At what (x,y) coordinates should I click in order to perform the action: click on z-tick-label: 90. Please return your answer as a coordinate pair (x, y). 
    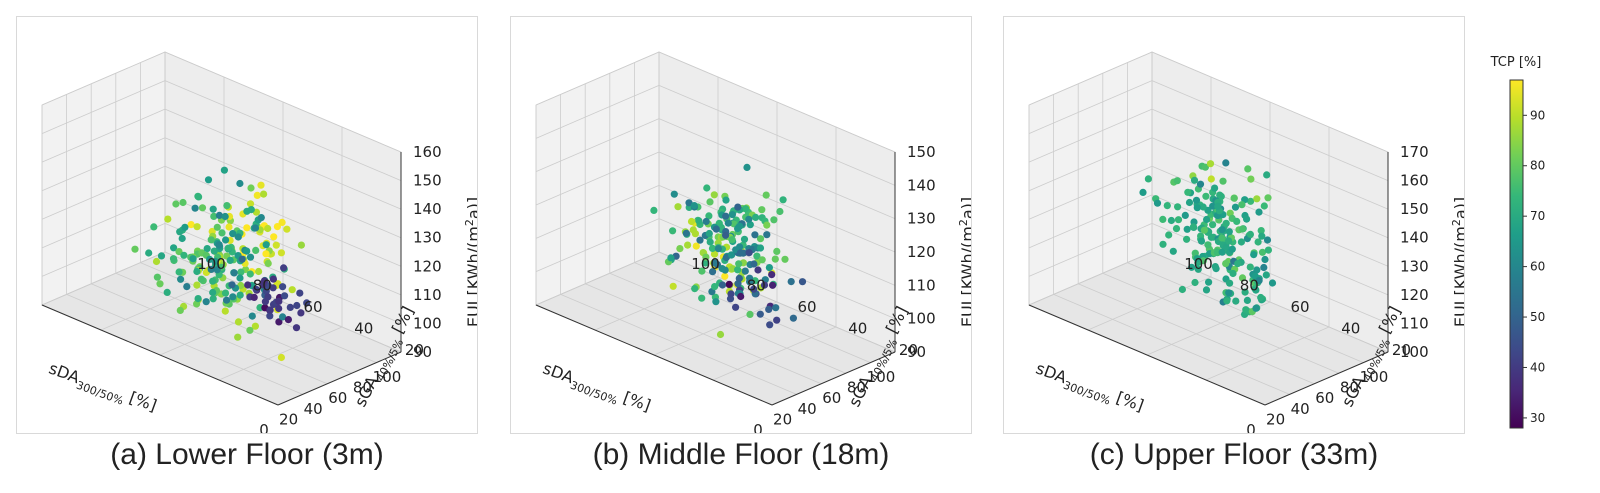
    Looking at the image, I should click on (422, 352).